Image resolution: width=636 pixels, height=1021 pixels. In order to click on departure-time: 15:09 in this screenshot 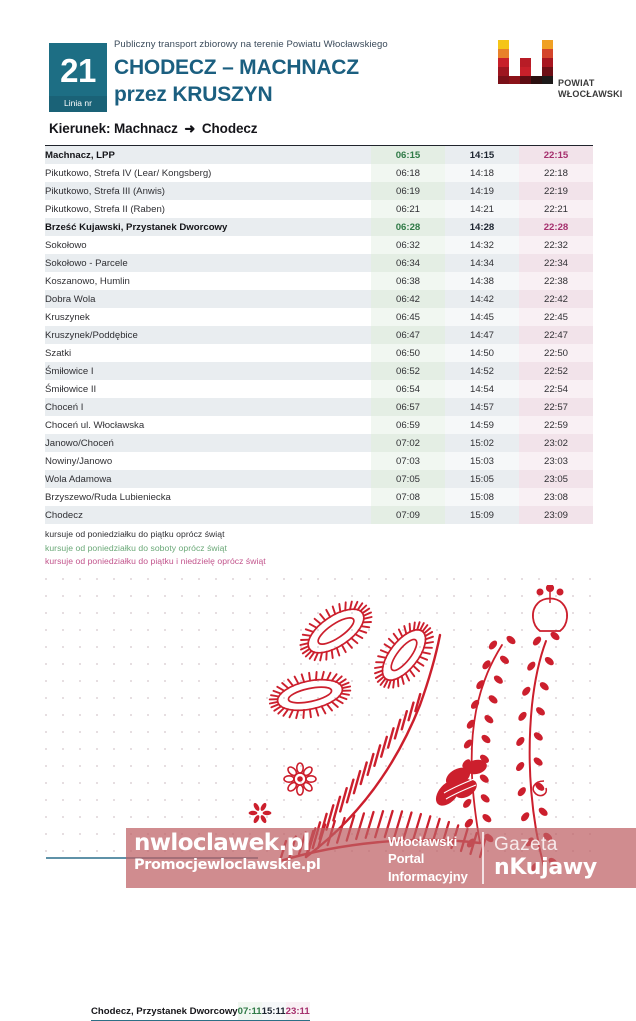, I will do `click(482, 515)`.